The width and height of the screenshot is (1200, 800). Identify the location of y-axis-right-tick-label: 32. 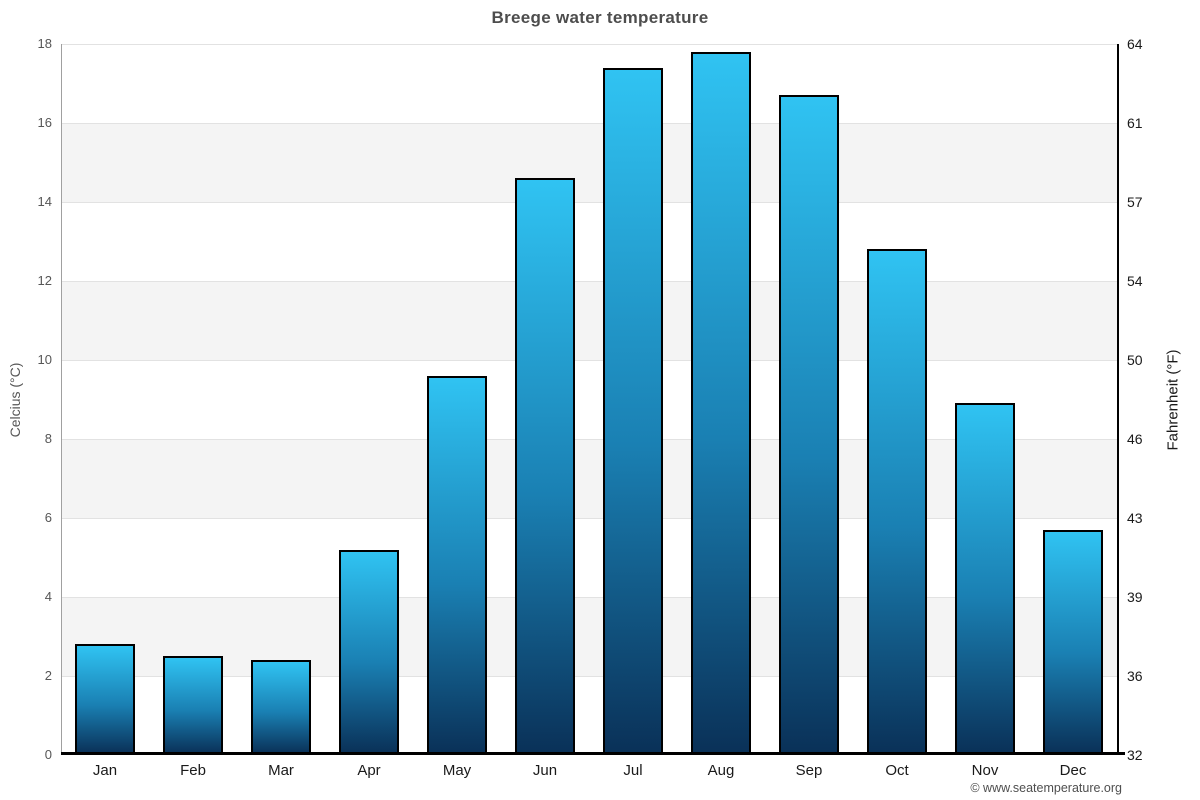
(1135, 755).